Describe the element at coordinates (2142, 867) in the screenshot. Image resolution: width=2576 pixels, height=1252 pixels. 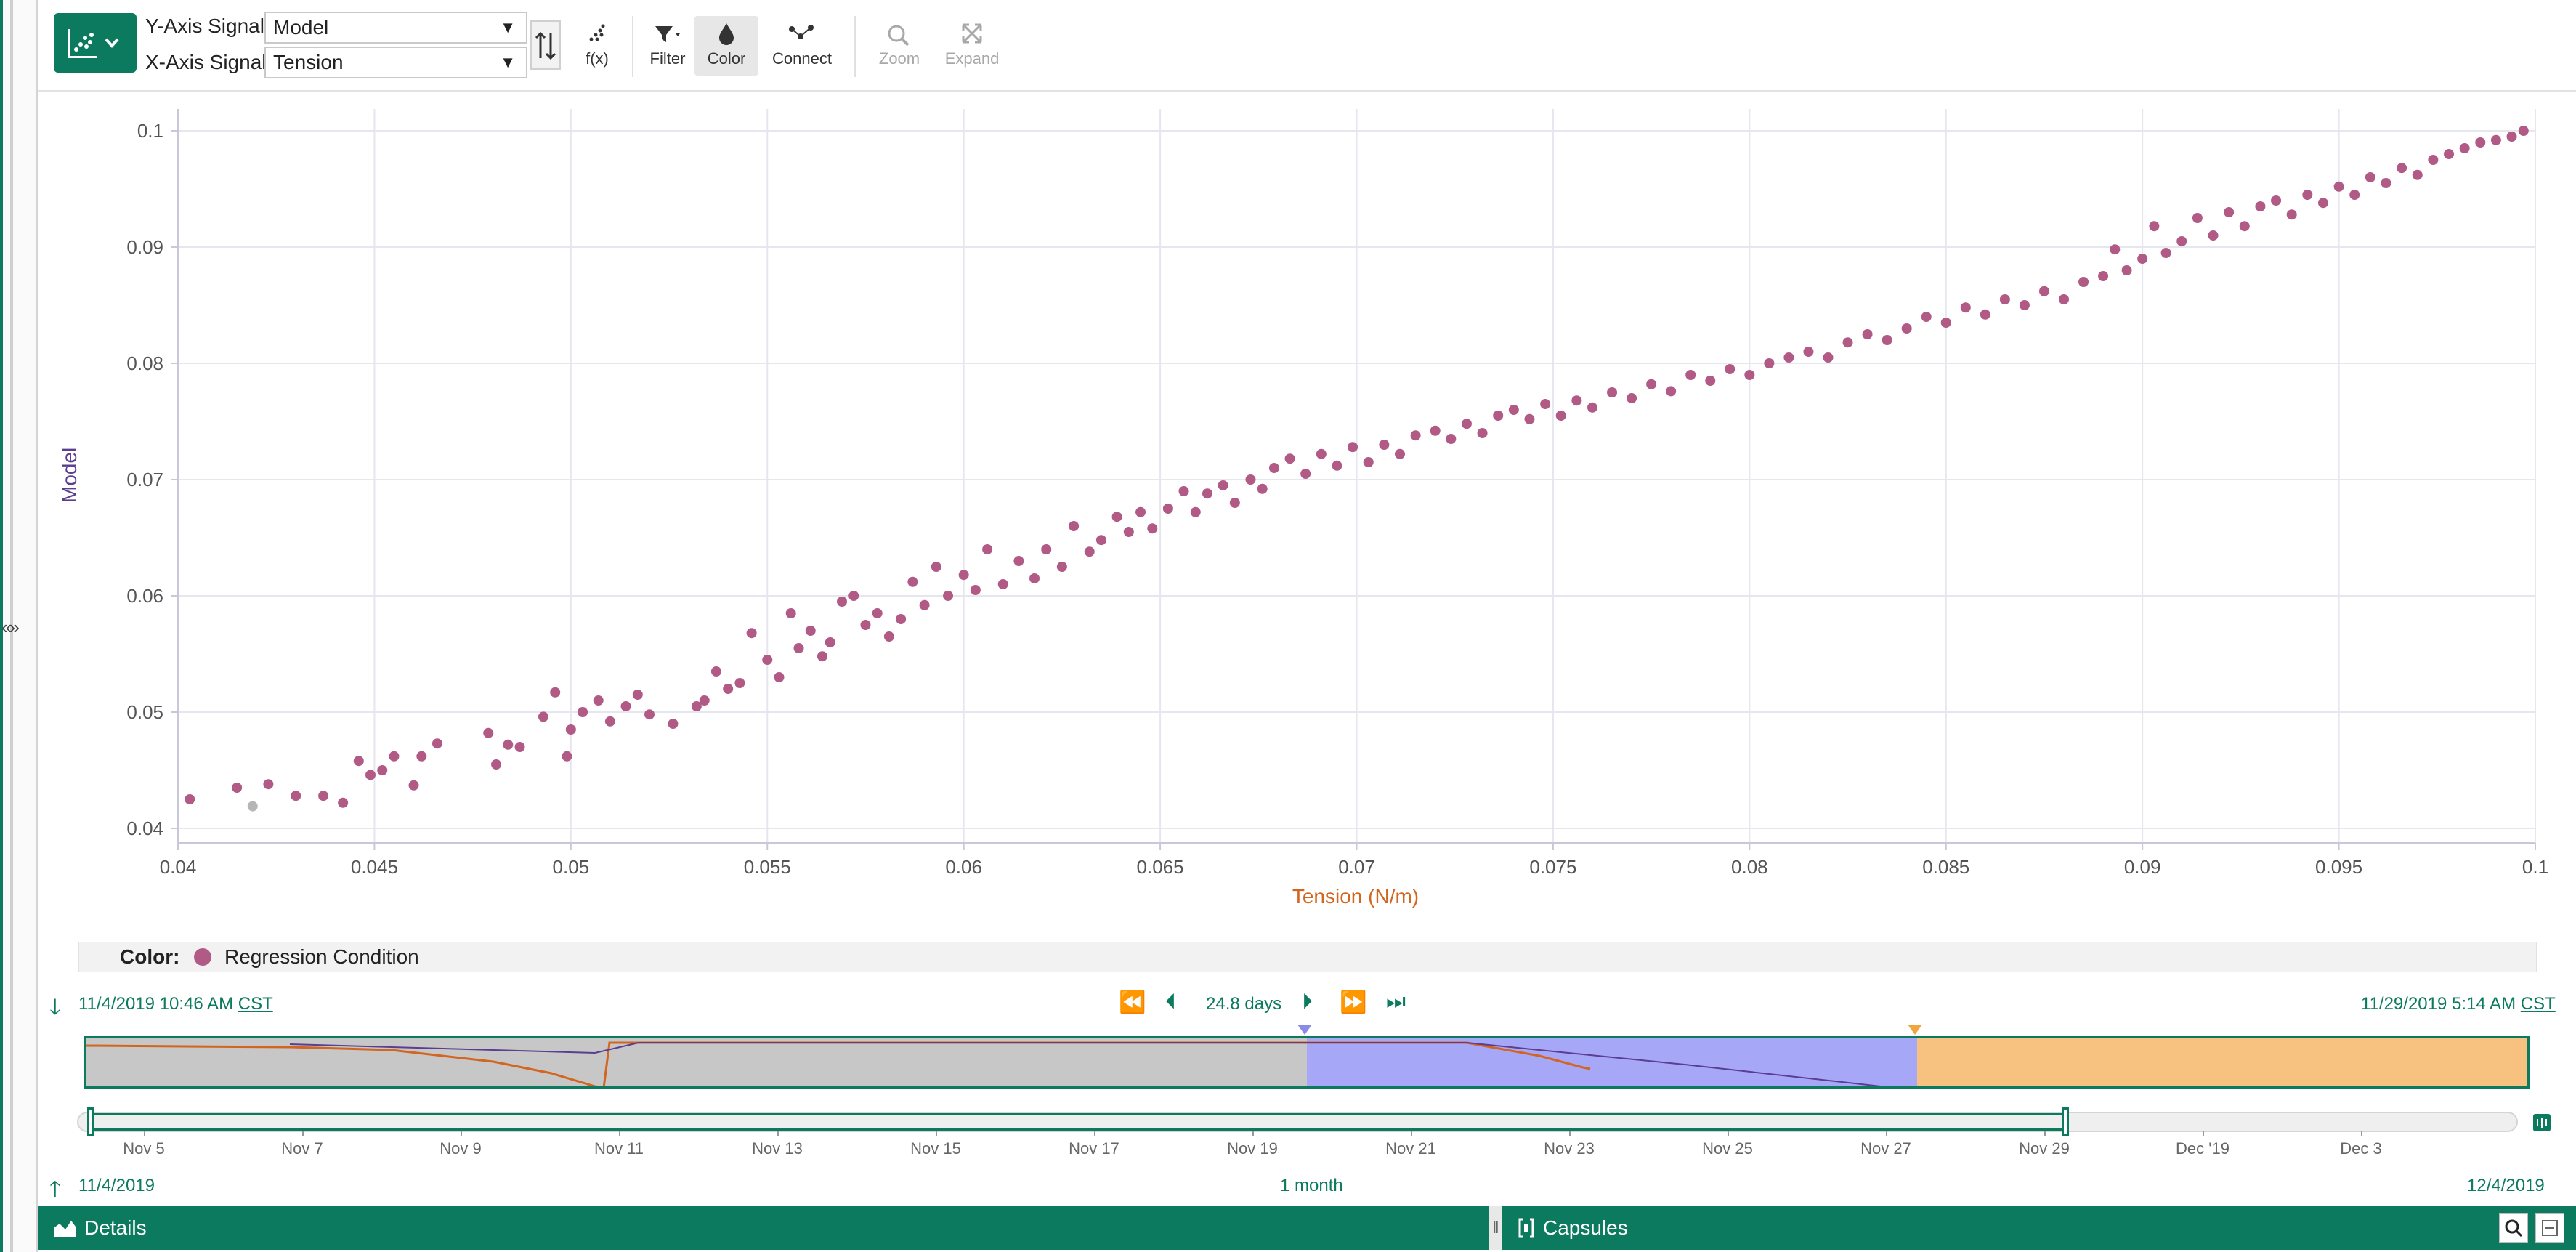
I see `x-tick-label: 0.09` at that location.